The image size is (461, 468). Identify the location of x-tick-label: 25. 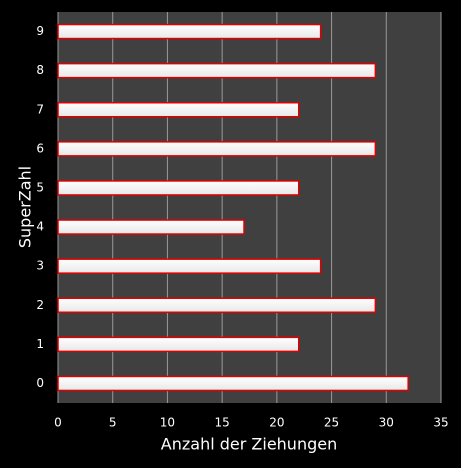
(331, 423).